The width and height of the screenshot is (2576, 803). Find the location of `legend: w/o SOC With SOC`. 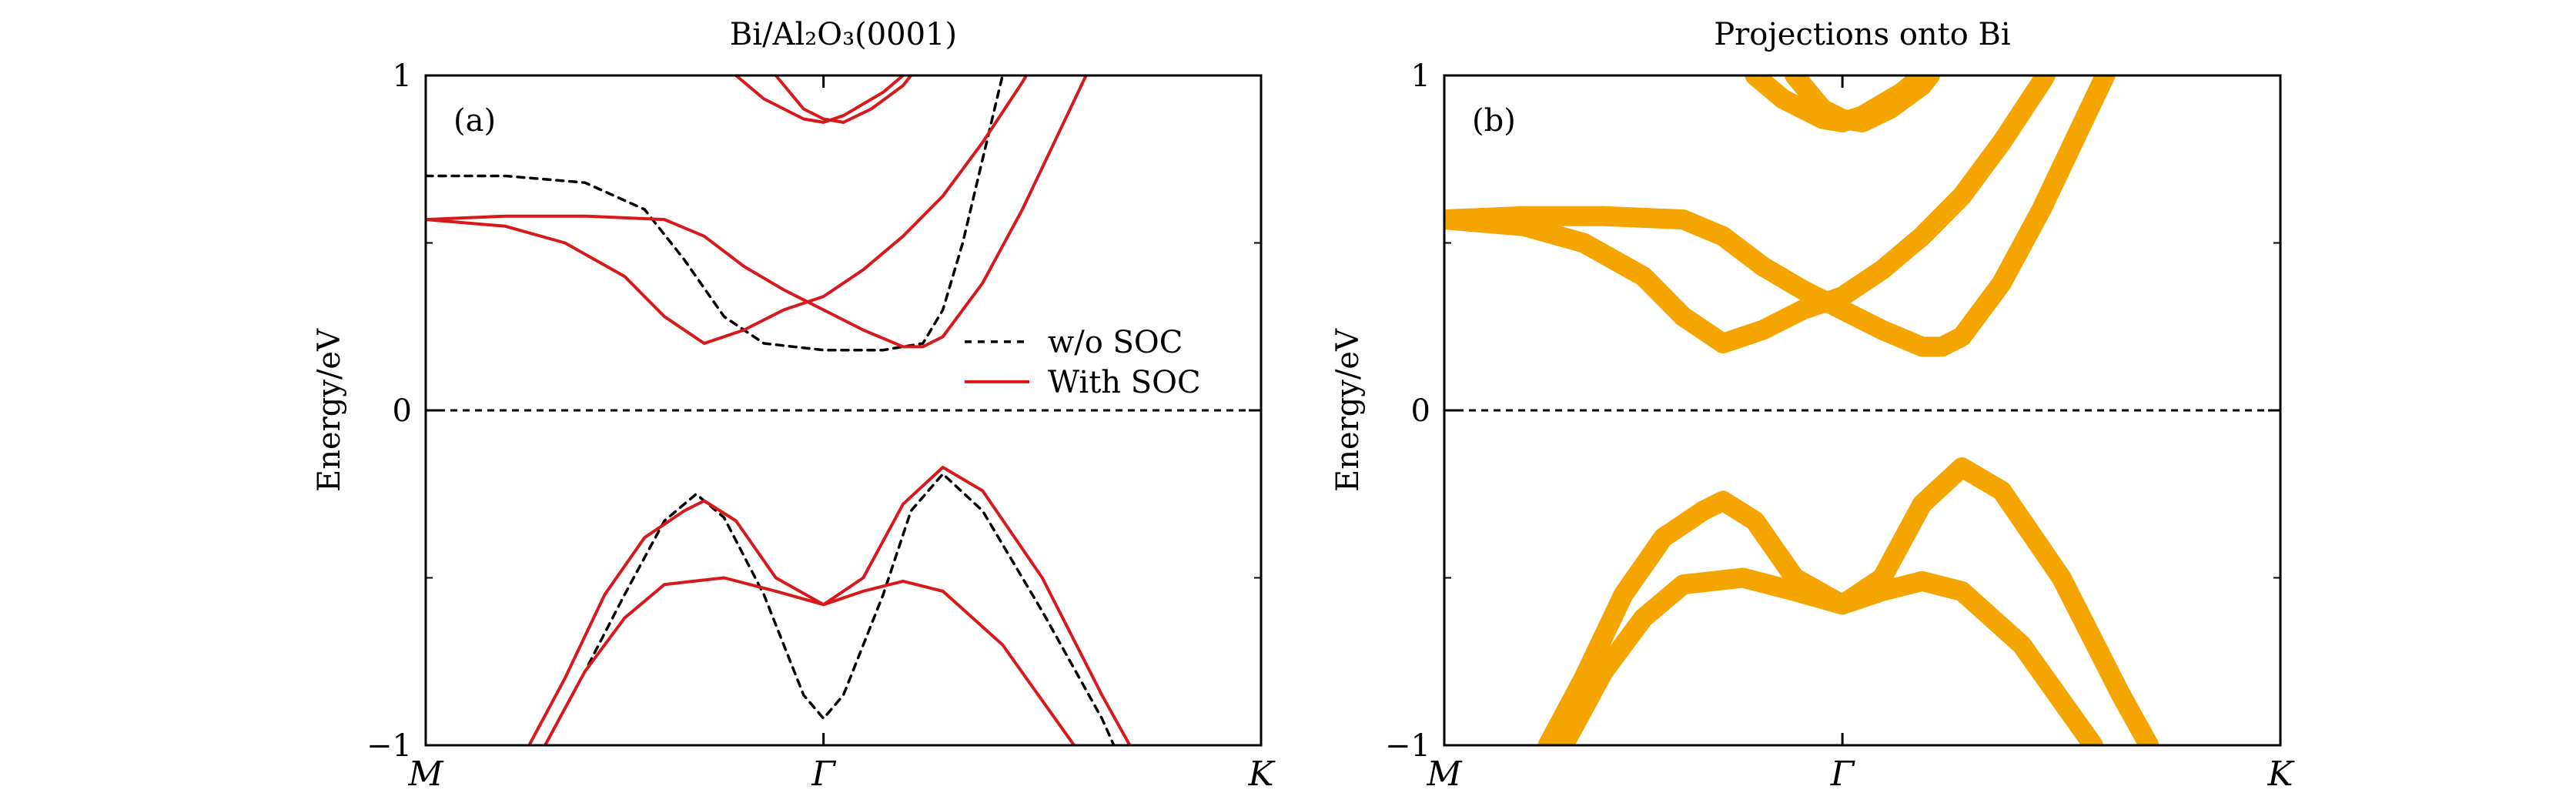

legend: w/o SOC With SOC is located at coordinates (1083, 362).